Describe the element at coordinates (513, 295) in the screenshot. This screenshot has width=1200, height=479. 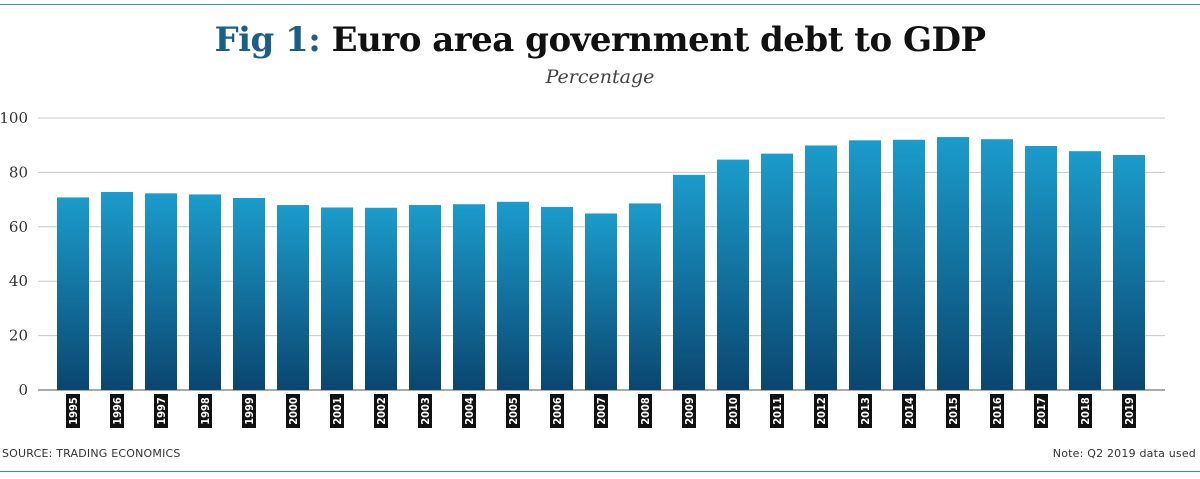
I see `bar-2005` at that location.